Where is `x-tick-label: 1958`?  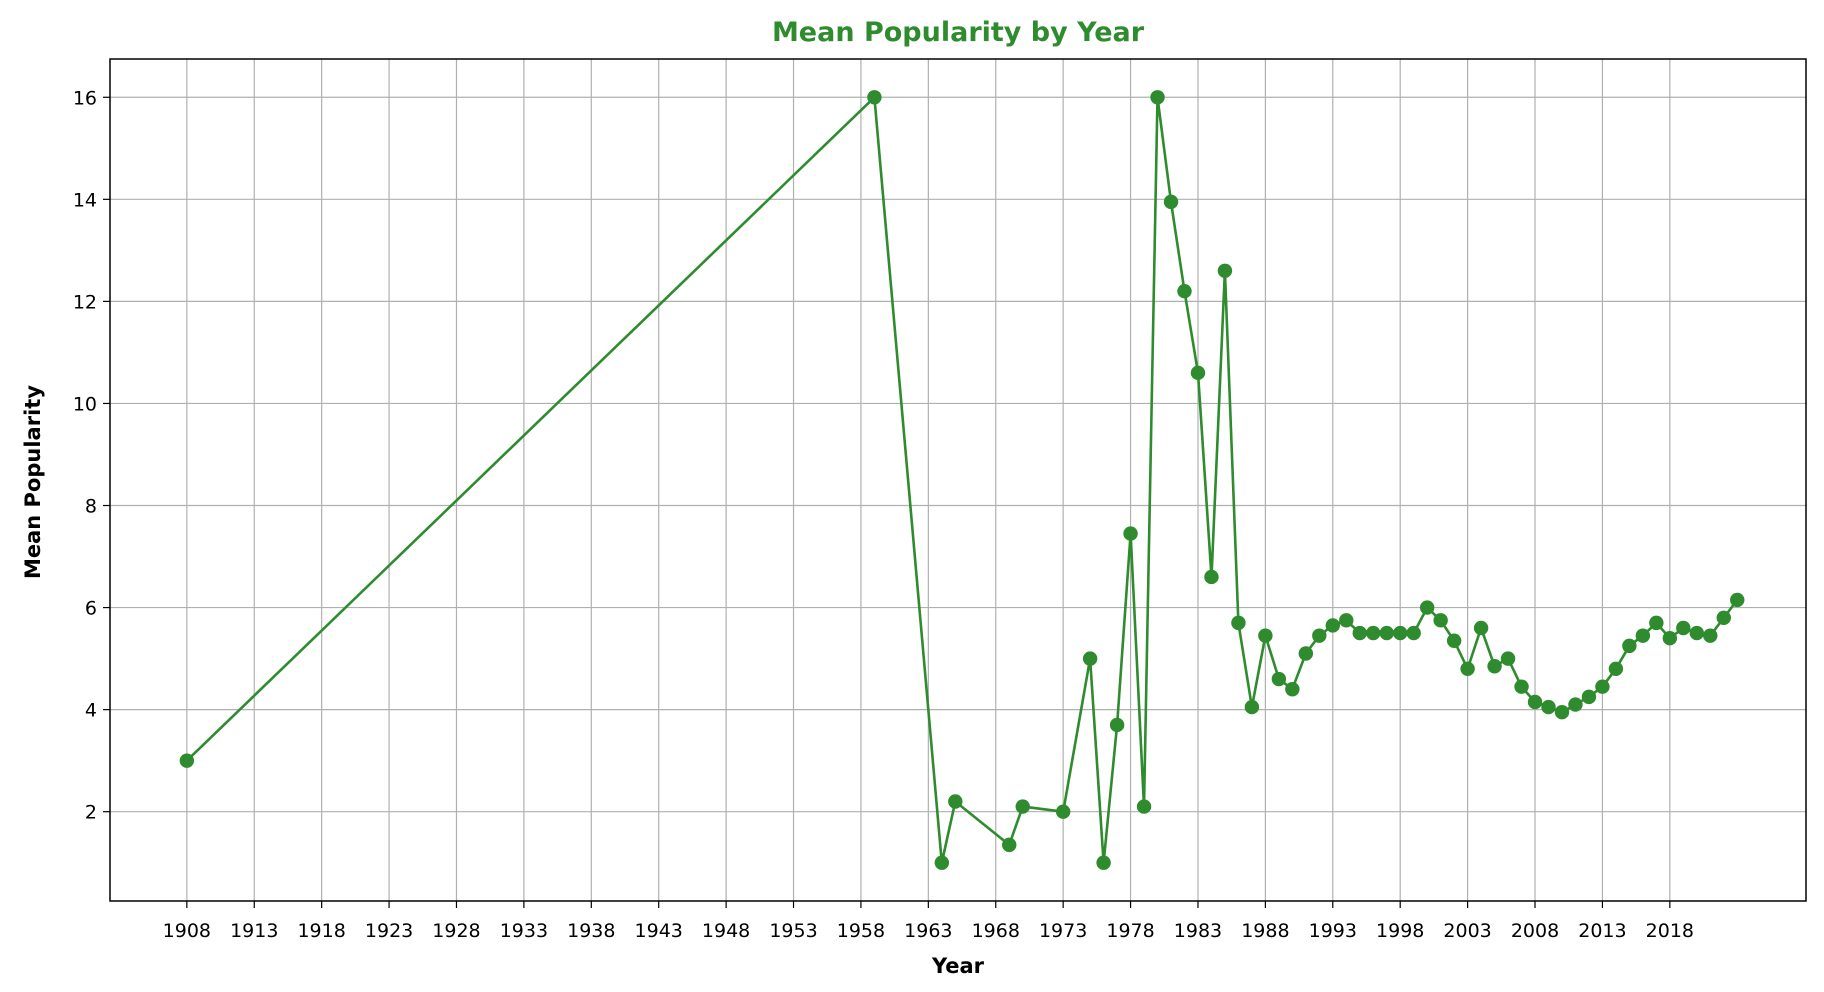 x-tick-label: 1958 is located at coordinates (861, 931).